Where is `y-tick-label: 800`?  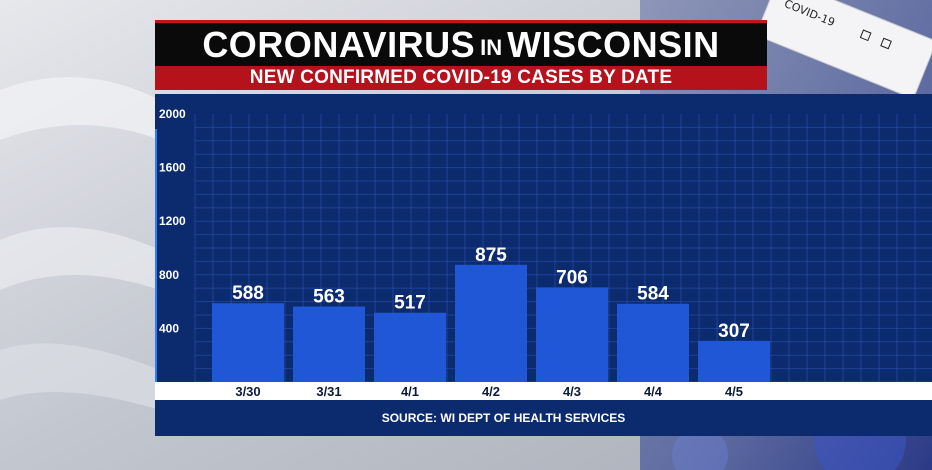
y-tick-label: 800 is located at coordinates (169, 275).